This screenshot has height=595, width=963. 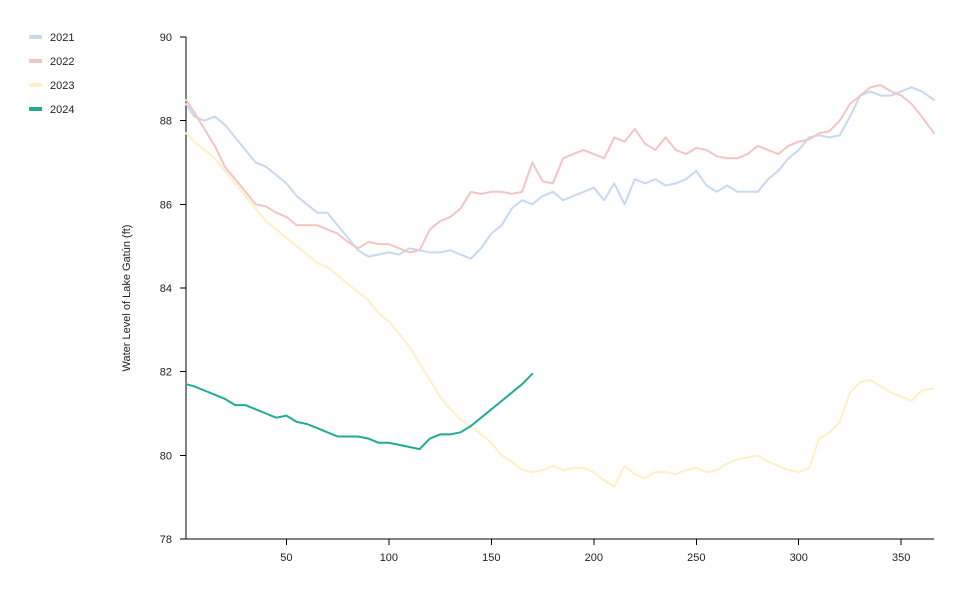 I want to click on x-ticks: 50 100 150 200 250 300 350, so click(x=595, y=551).